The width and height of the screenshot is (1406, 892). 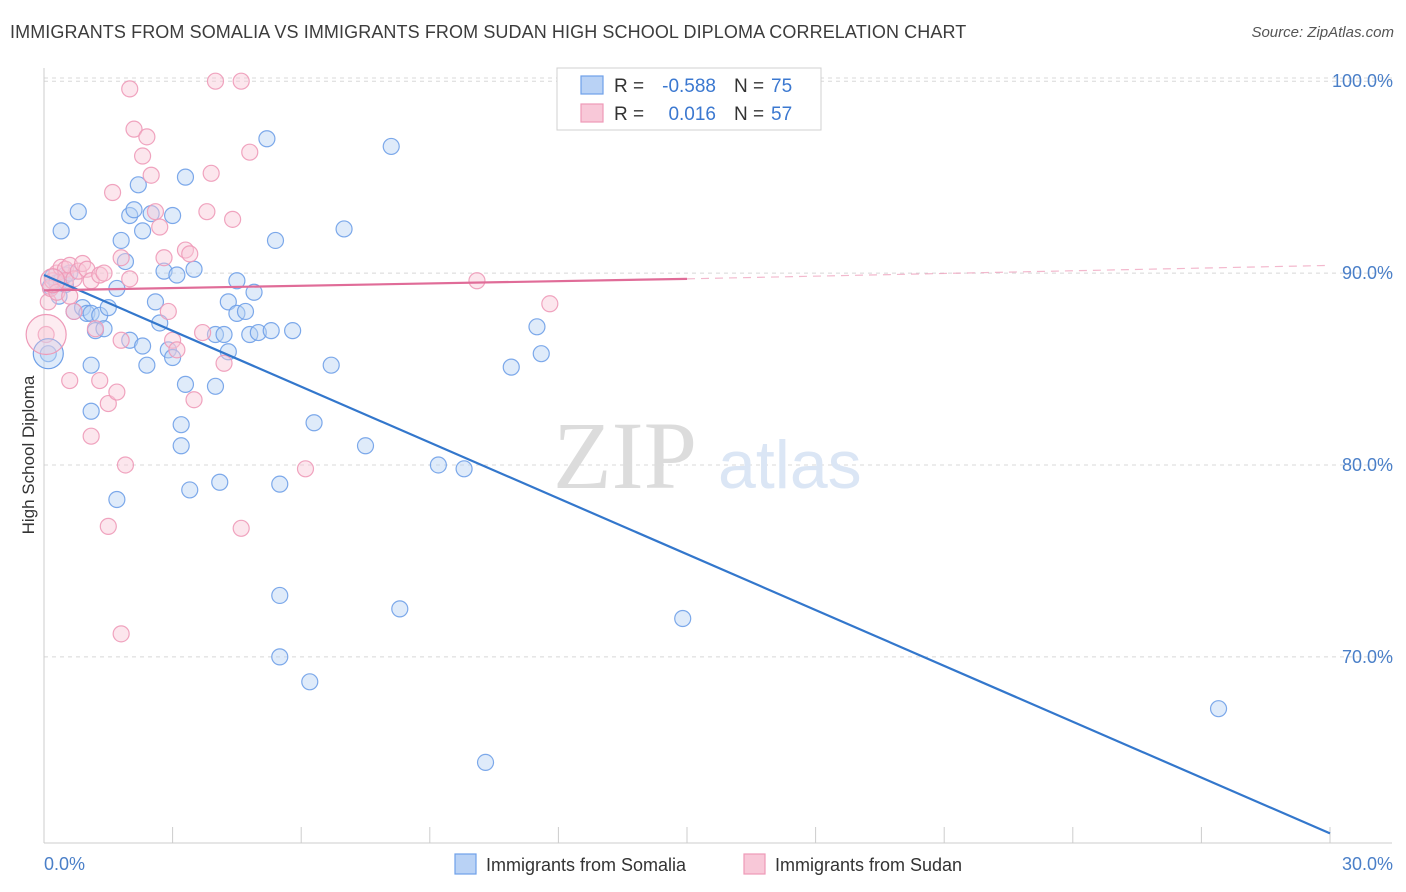 What do you see at coordinates (1008, 272) in the screenshot?
I see `sudan-trend-extension` at bounding box center [1008, 272].